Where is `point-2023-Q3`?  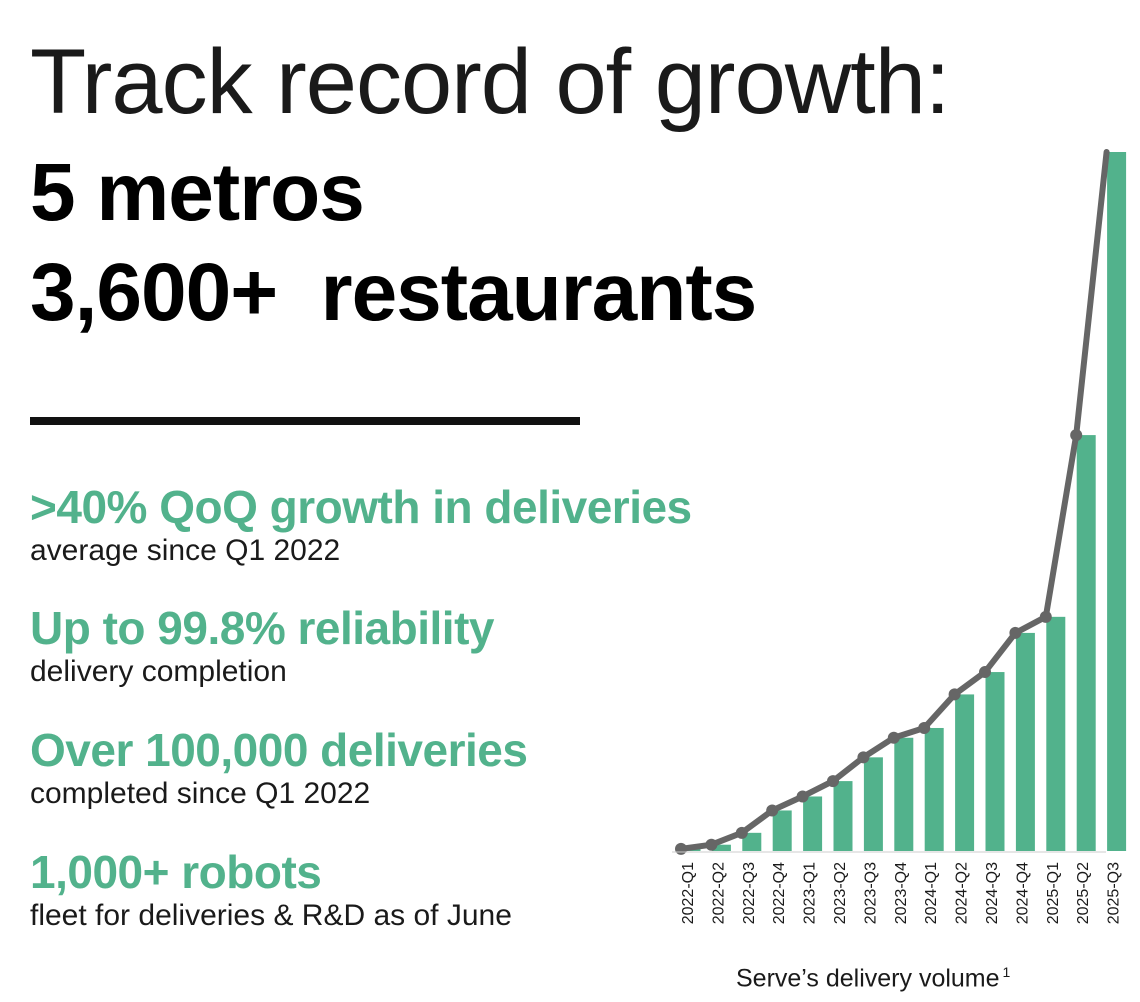 point-2023-Q3 is located at coordinates (863, 757).